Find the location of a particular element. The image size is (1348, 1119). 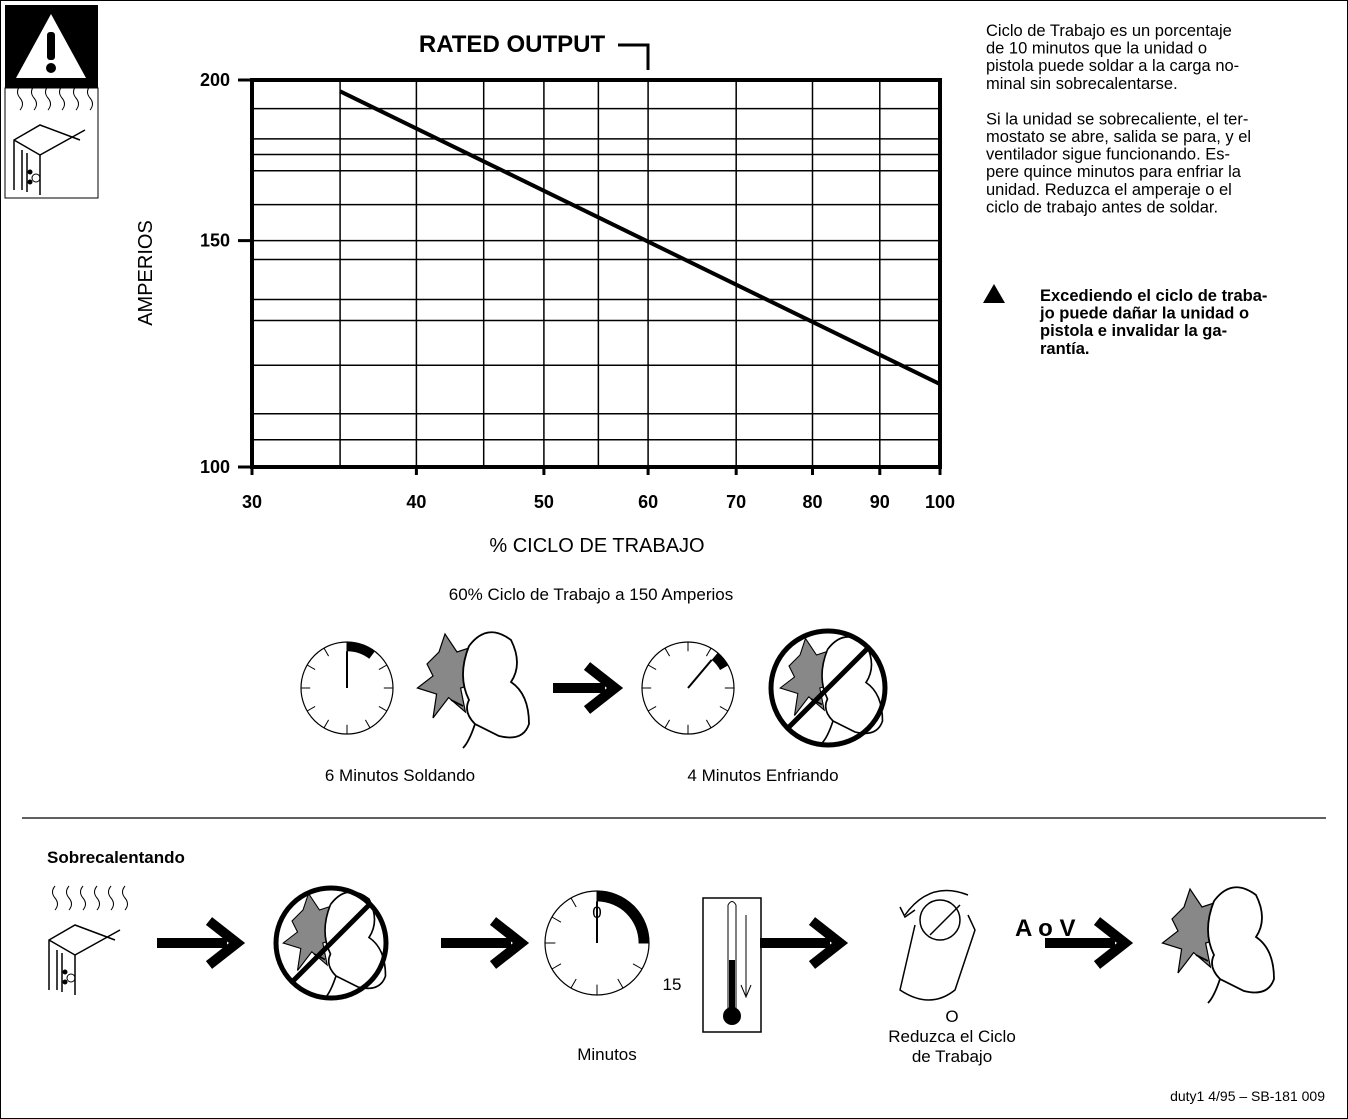

paragraph-line: Si la unidad se sobrecaliente, el ter- is located at coordinates (1117, 119).